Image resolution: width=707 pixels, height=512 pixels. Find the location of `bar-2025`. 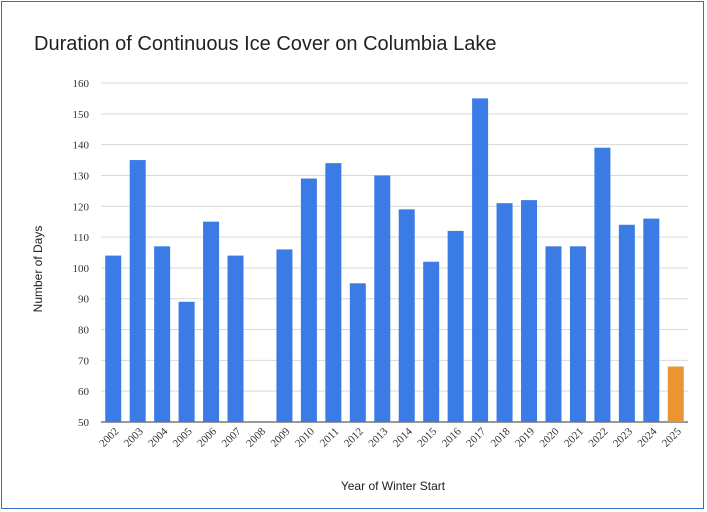

bar-2025 is located at coordinates (675, 394).